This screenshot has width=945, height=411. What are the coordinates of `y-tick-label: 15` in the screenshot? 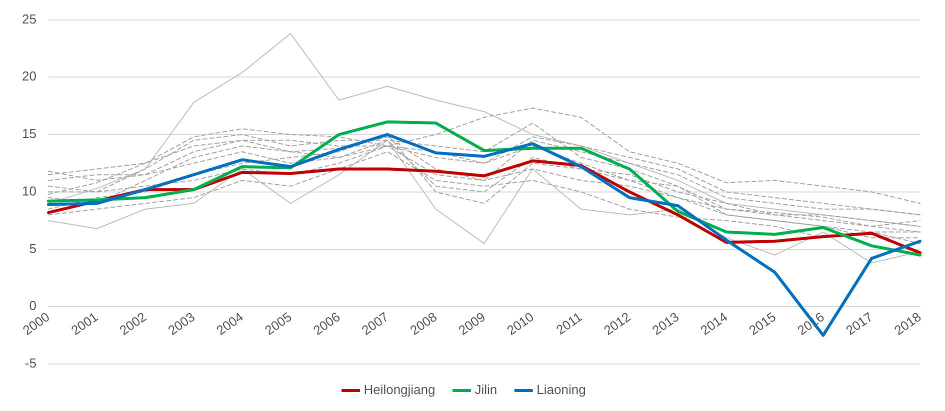 It's located at (29, 134).